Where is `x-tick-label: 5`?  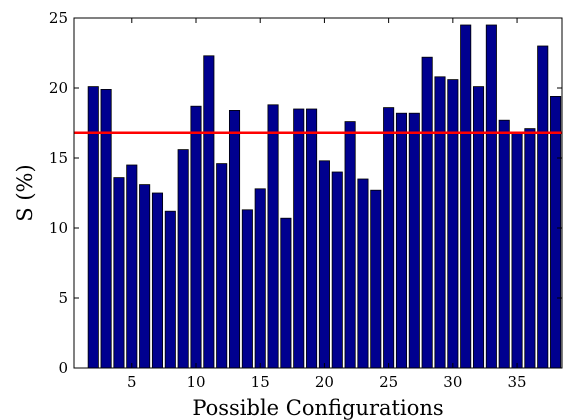
x-tick-label: 5 is located at coordinates (132, 382).